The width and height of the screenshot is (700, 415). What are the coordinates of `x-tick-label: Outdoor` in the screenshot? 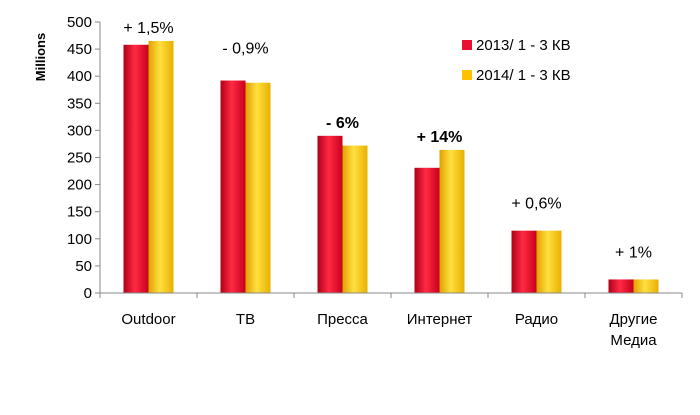 It's located at (148, 319).